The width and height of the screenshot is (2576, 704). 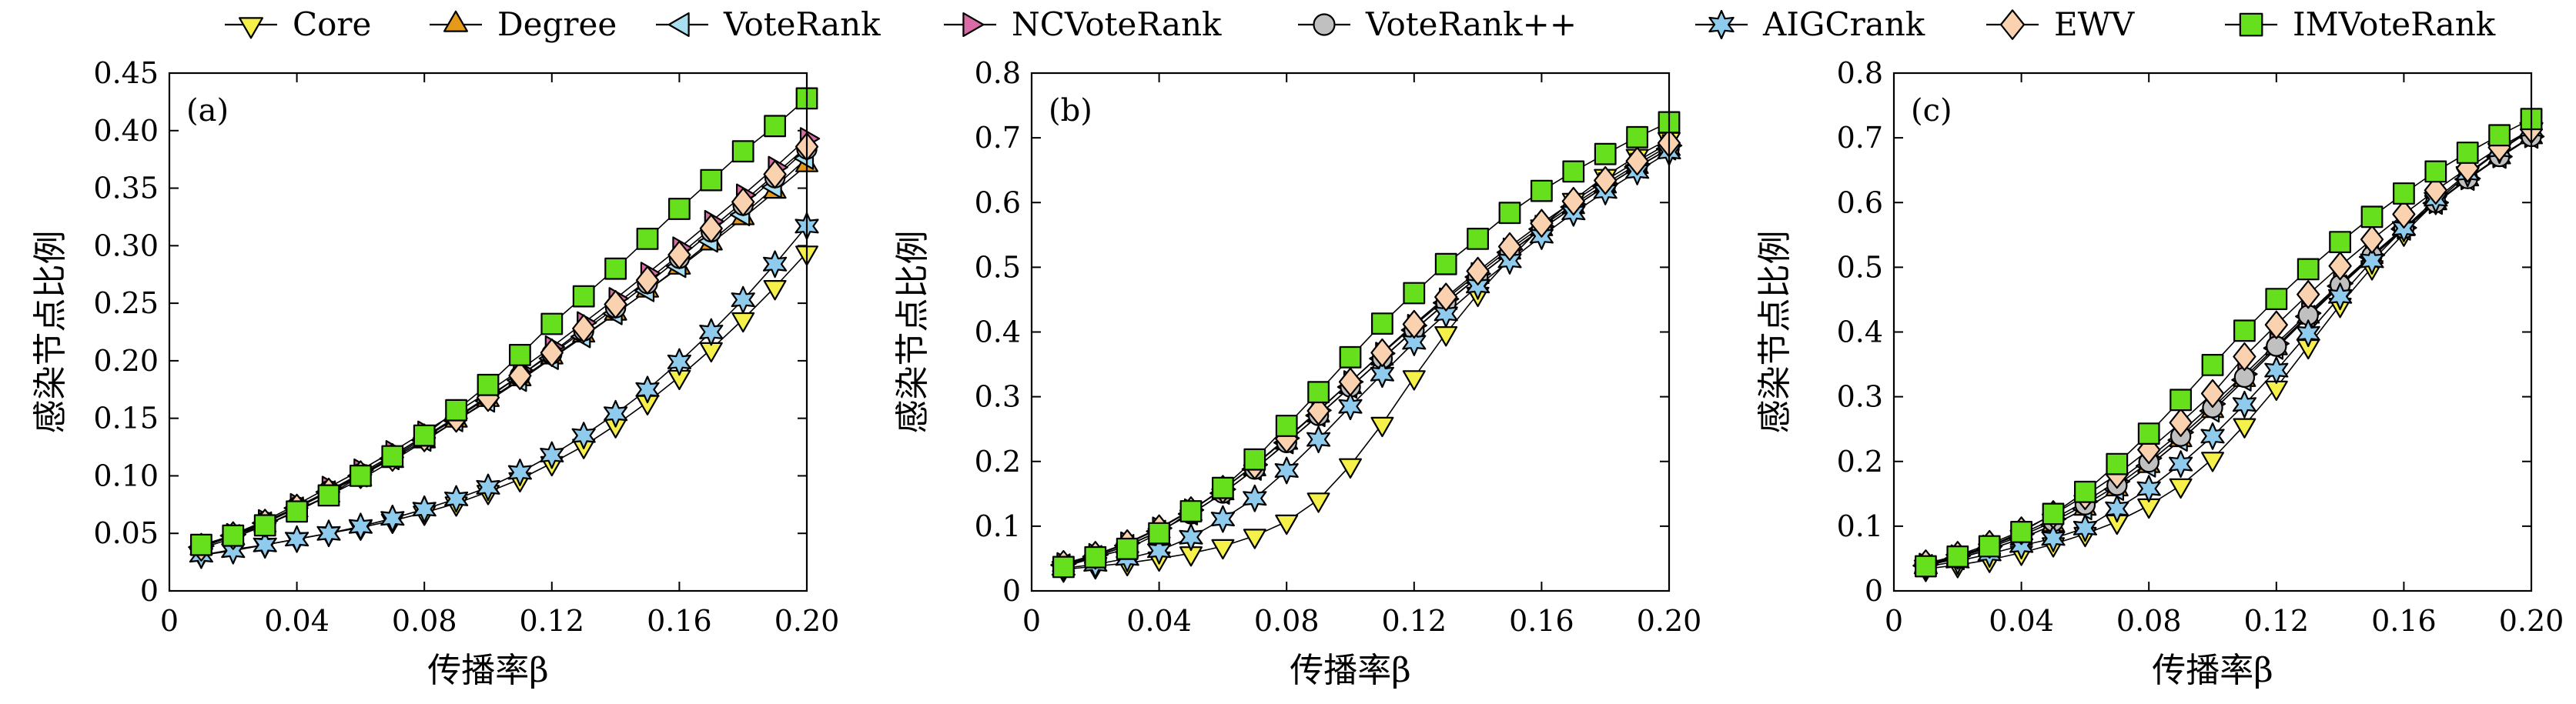 What do you see at coordinates (126, 73) in the screenshot?
I see `y-tick-label: 0.45` at bounding box center [126, 73].